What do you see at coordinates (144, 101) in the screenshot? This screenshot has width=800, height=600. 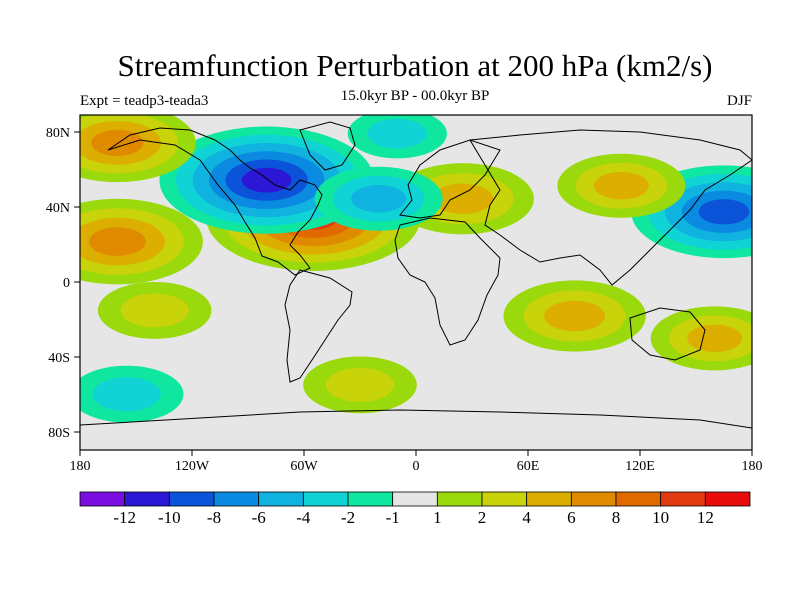 I see `experiment-label: Expt = teadp3-teada3` at bounding box center [144, 101].